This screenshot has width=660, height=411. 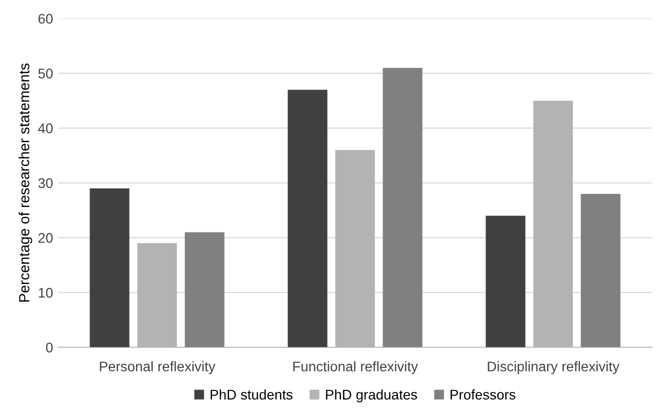 What do you see at coordinates (45, 19) in the screenshot?
I see `y-tick-label: 60` at bounding box center [45, 19].